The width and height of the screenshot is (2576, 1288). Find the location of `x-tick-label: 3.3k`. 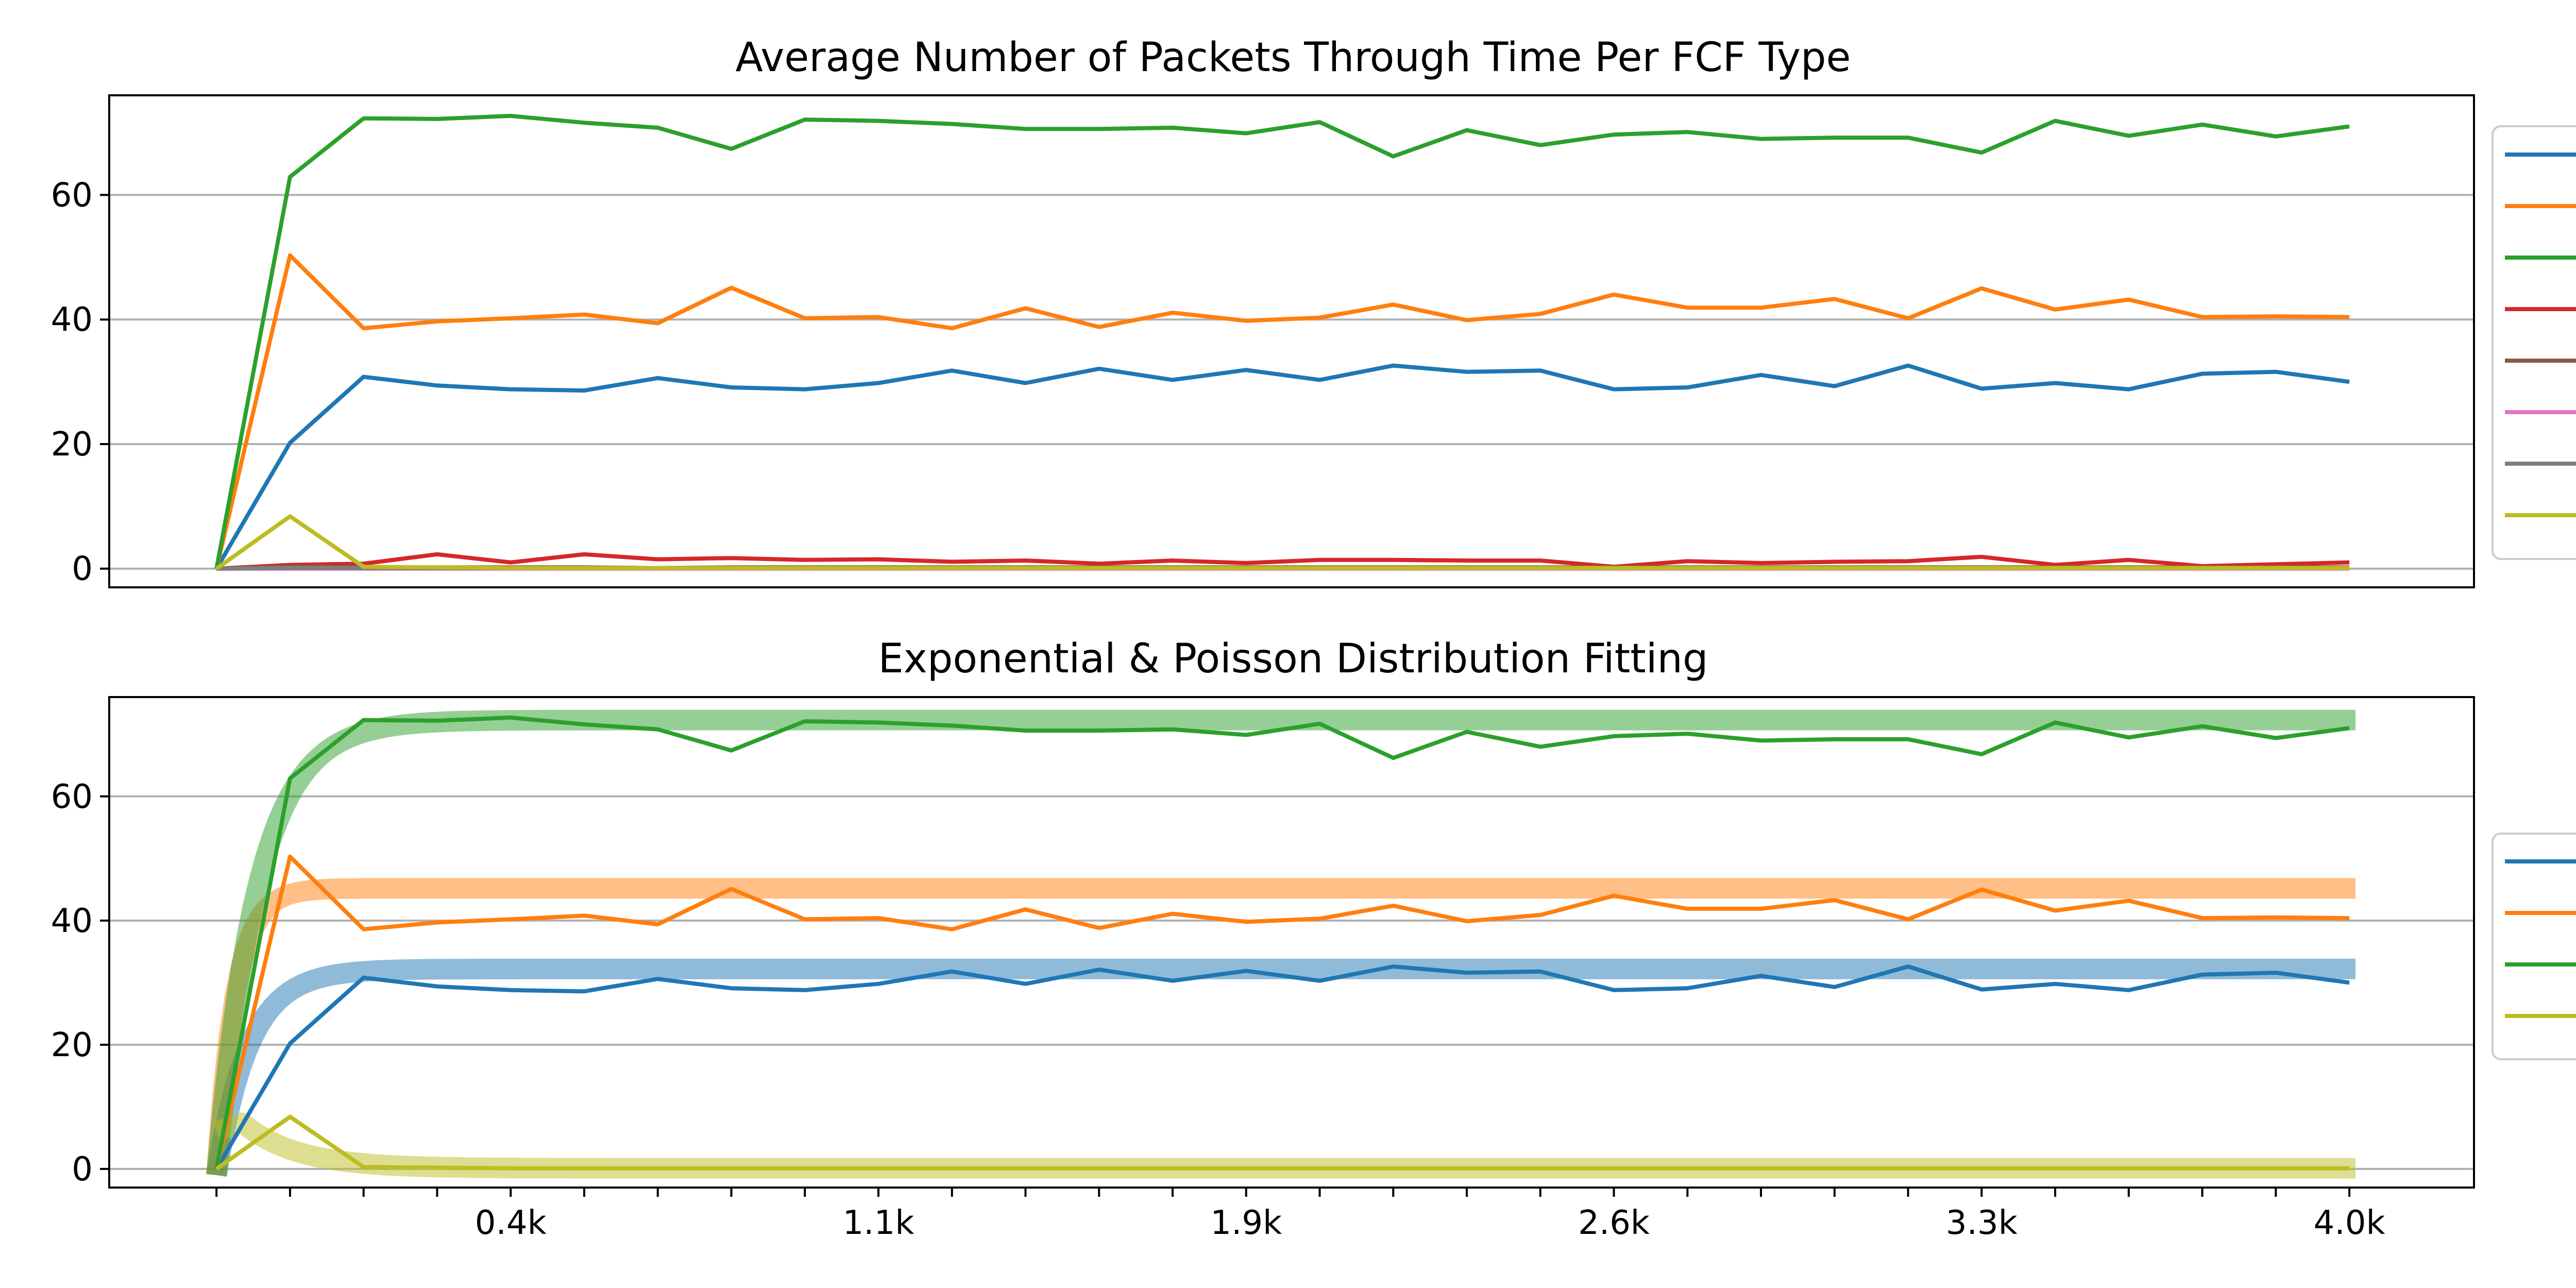

x-tick-label: 3.3k is located at coordinates (1982, 1223).